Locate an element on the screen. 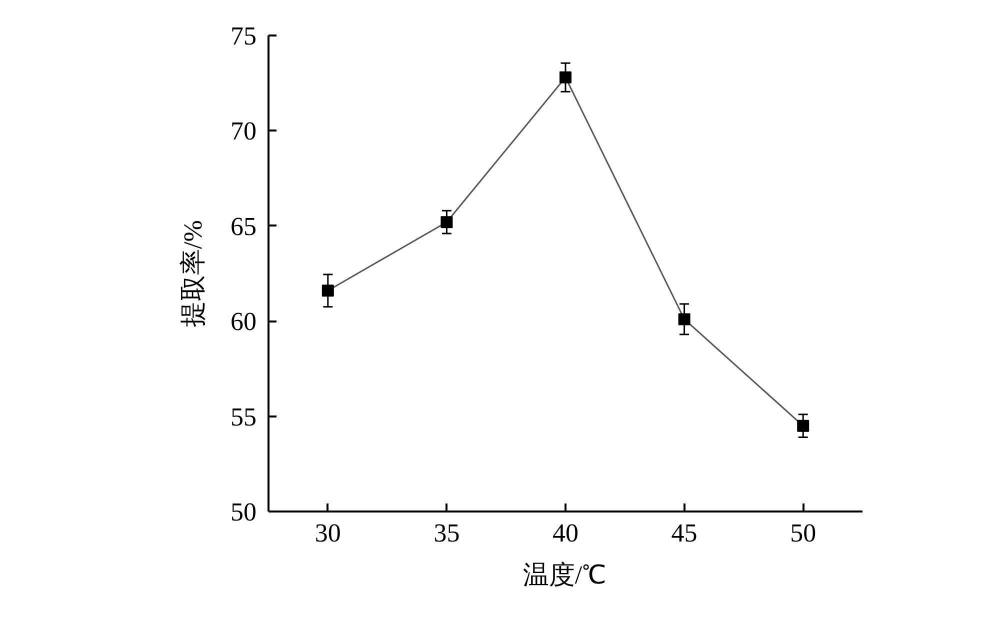 This screenshot has height=630, width=994. y-axis-title: 提取率/% is located at coordinates (193, 273).